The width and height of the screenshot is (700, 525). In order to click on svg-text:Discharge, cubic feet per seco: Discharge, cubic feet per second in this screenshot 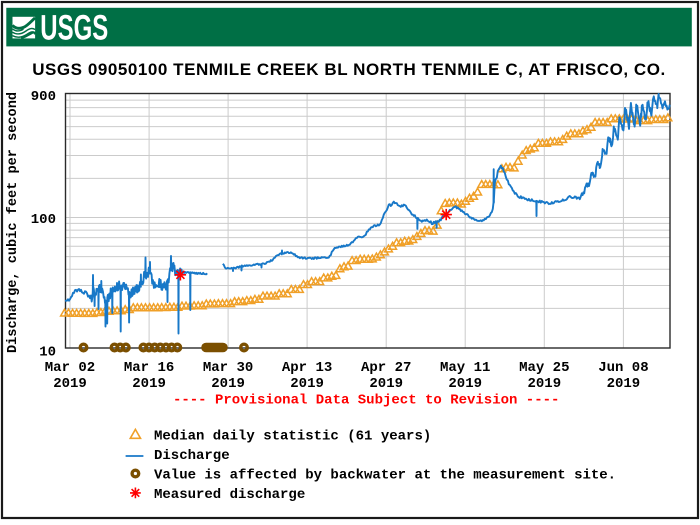, I will do `click(13, 222)`.